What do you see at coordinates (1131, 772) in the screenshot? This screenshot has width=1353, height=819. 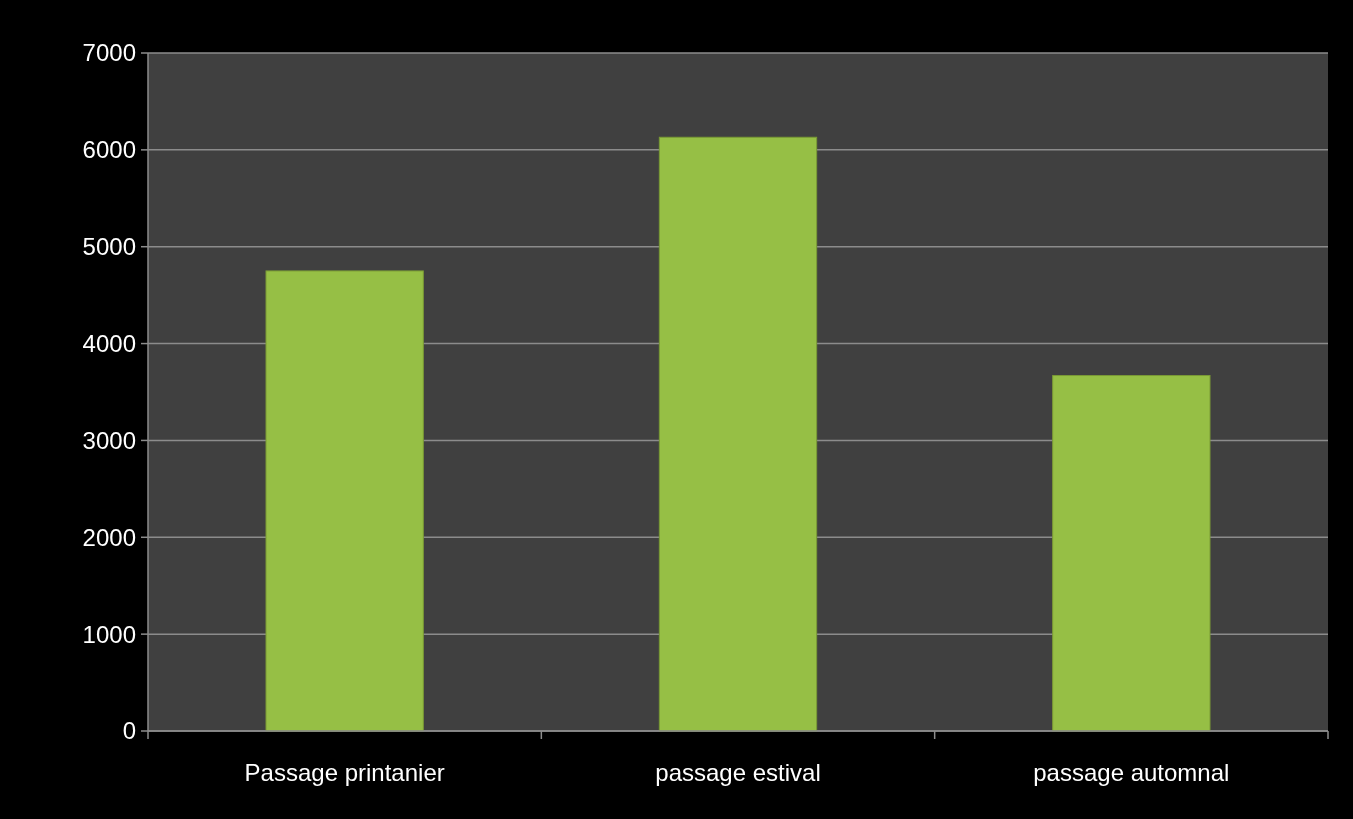 I see `x-tick-label: passage automnal` at bounding box center [1131, 772].